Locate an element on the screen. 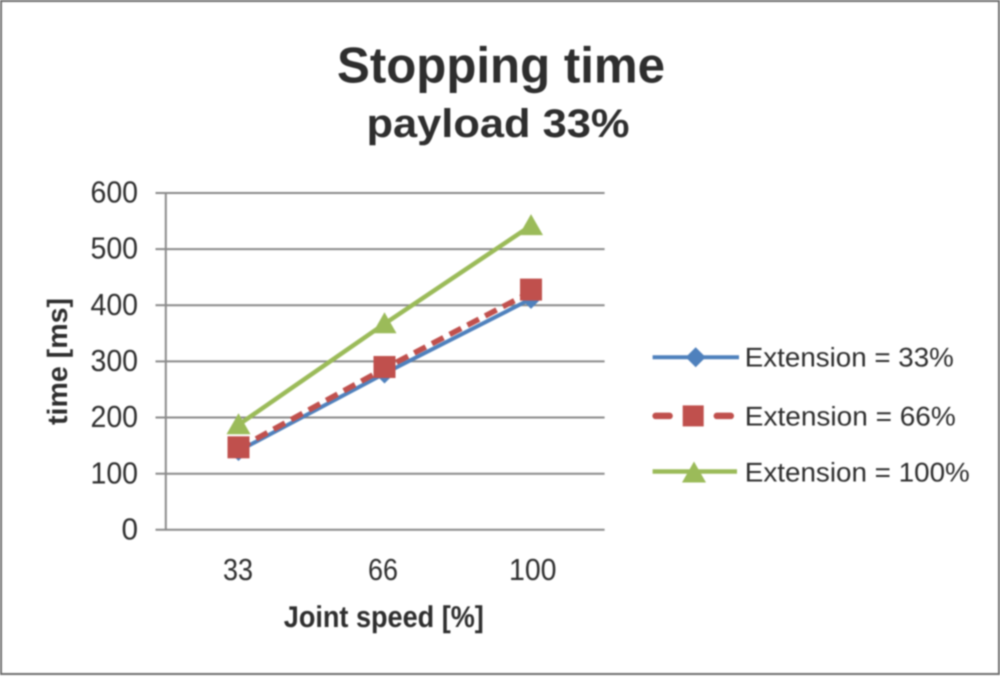  svg-text: 0 is located at coordinates (130, 529).